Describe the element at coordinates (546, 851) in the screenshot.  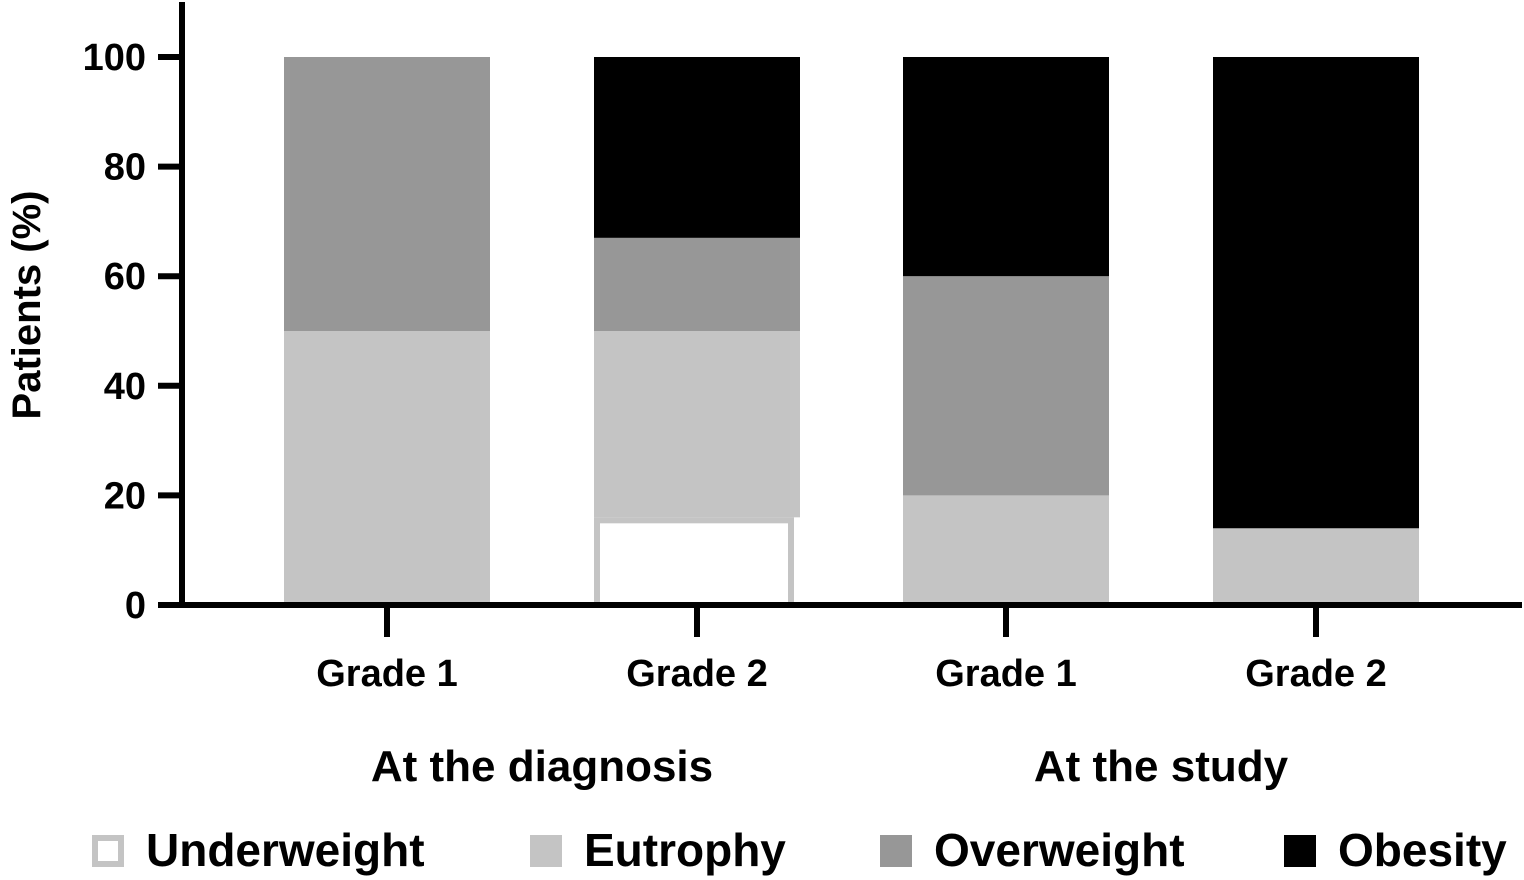
I see `legend-swatch-eutrophy` at that location.